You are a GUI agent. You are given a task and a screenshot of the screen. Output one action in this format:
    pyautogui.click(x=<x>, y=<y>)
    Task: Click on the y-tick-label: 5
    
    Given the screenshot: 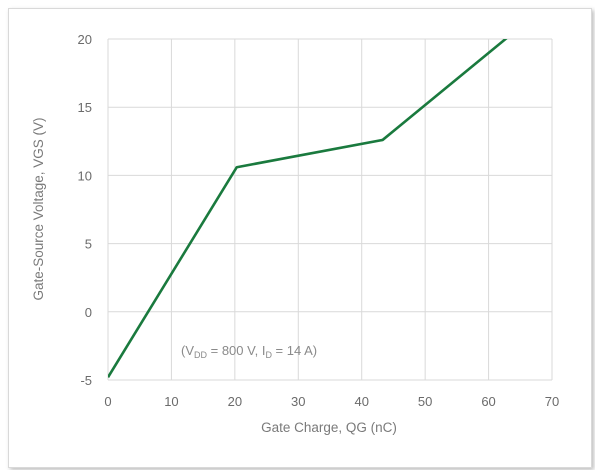 What is the action you would take?
    pyautogui.click(x=88, y=244)
    